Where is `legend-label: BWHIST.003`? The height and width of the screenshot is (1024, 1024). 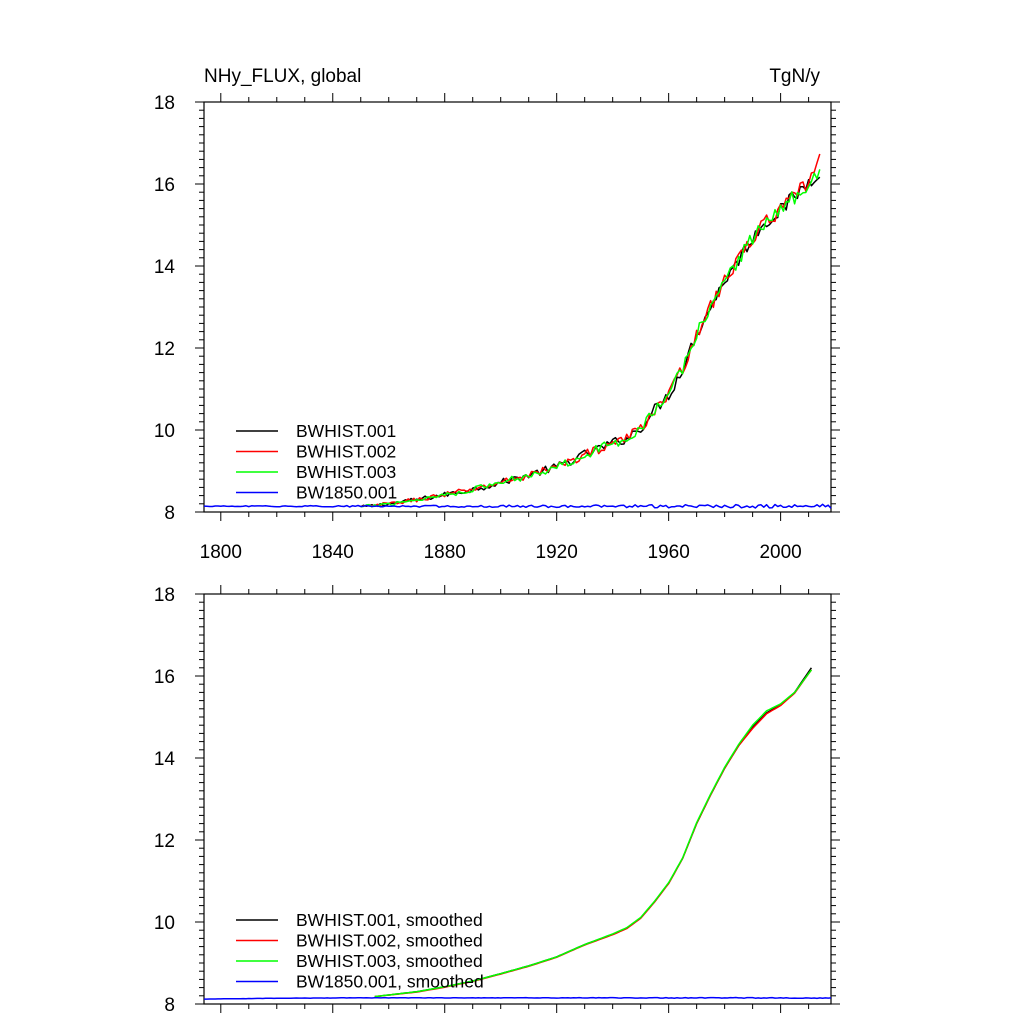 legend-label: BWHIST.003 is located at coordinates (346, 472).